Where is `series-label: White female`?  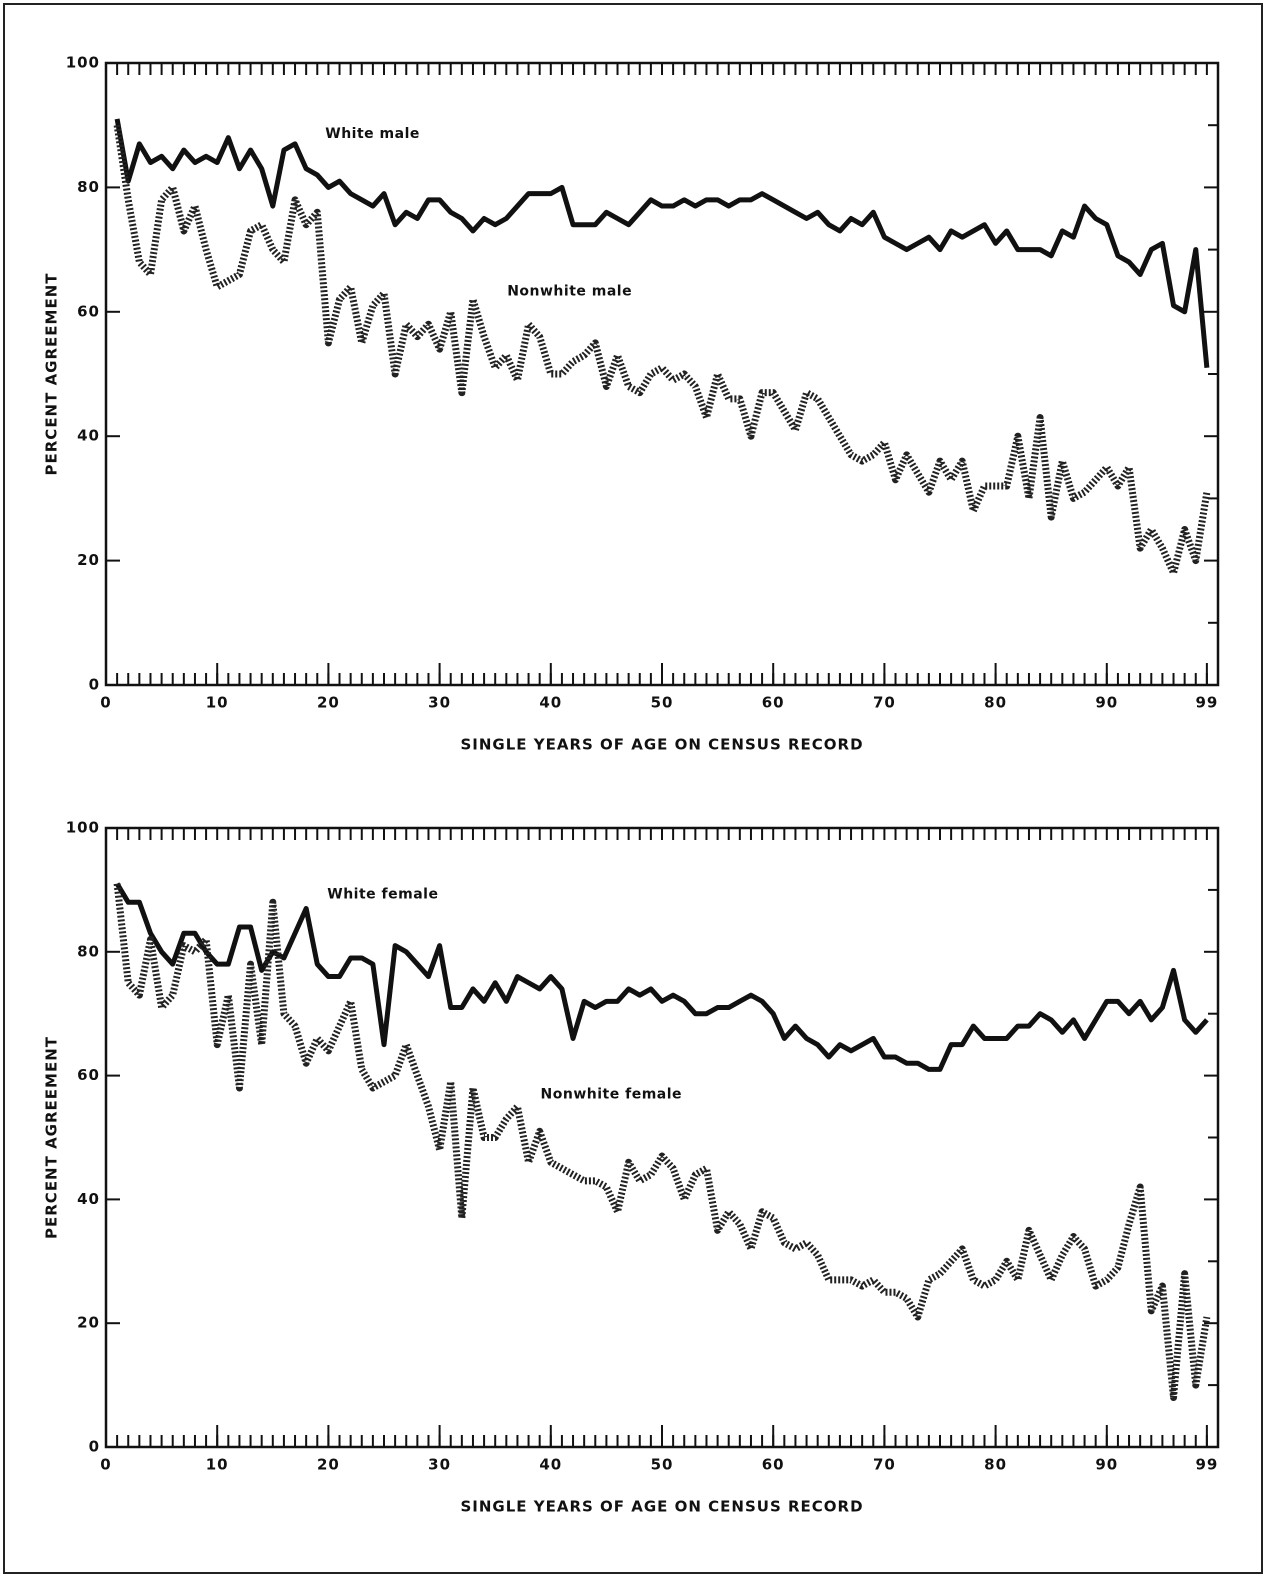
series-label: White female is located at coordinates (382, 894).